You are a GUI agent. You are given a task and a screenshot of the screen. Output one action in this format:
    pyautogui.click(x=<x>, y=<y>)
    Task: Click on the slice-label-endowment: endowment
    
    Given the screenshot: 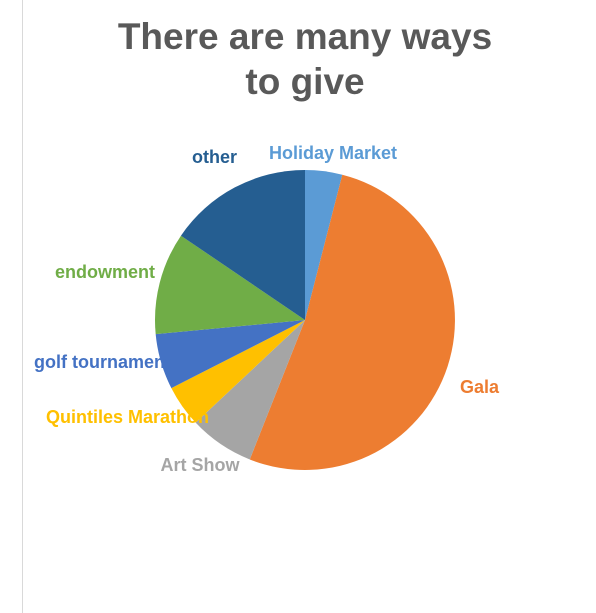 What is the action you would take?
    pyautogui.click(x=105, y=272)
    